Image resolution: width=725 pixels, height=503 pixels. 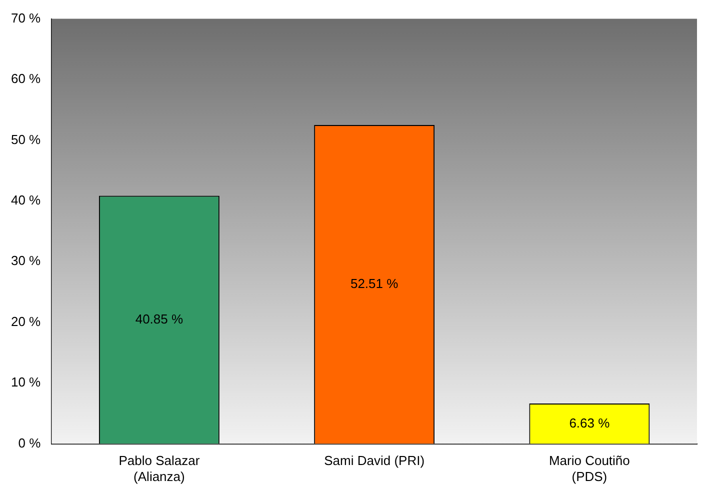 What do you see at coordinates (374, 283) in the screenshot?
I see `data-label: 52.51 %` at bounding box center [374, 283].